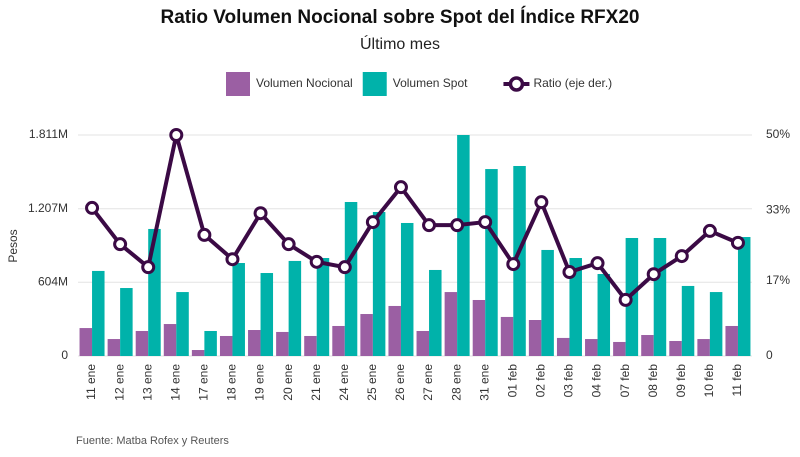  I want to click on x-tick-label: 19 ene, so click(260, 382).